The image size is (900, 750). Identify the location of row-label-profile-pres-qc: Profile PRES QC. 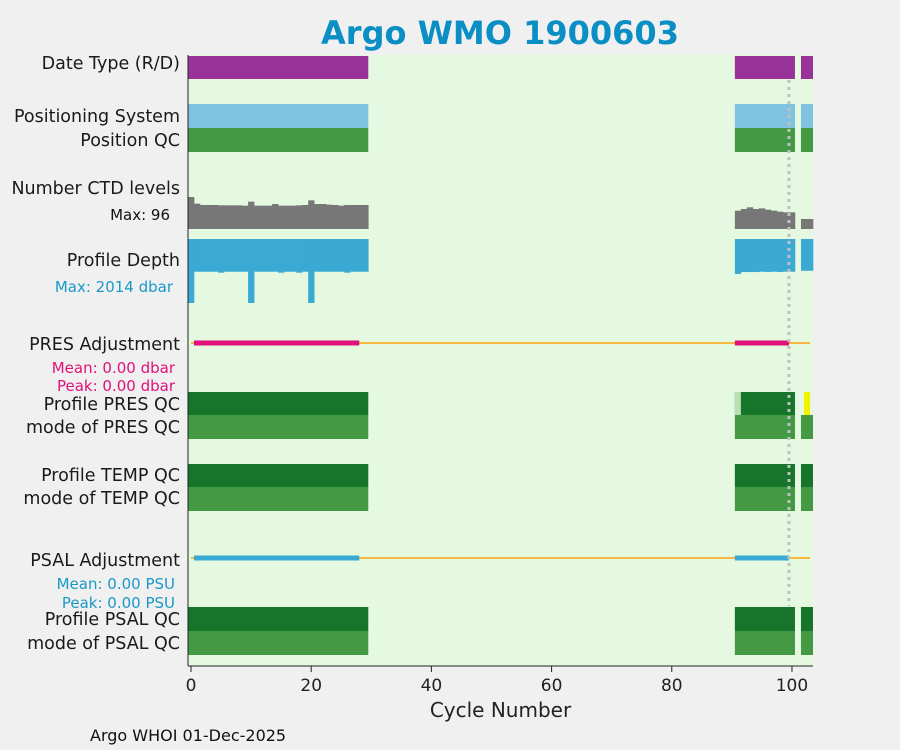
(112, 405).